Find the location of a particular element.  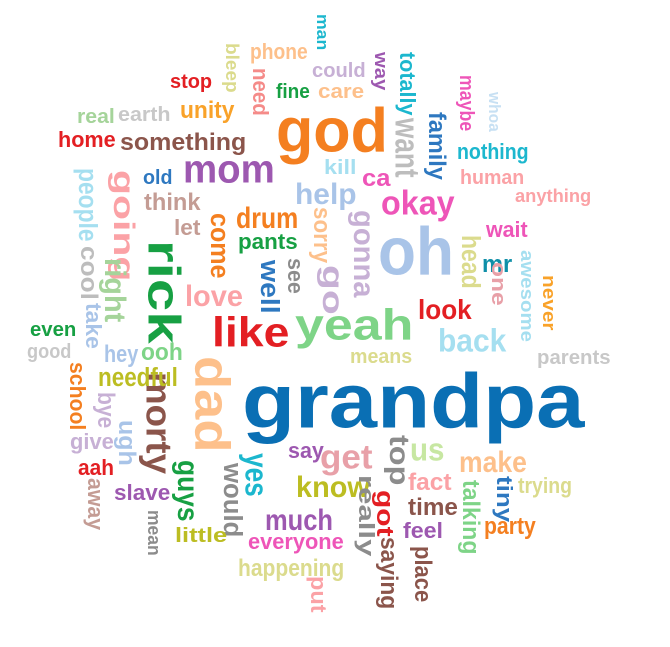

word-slave: slave is located at coordinates (142, 492).